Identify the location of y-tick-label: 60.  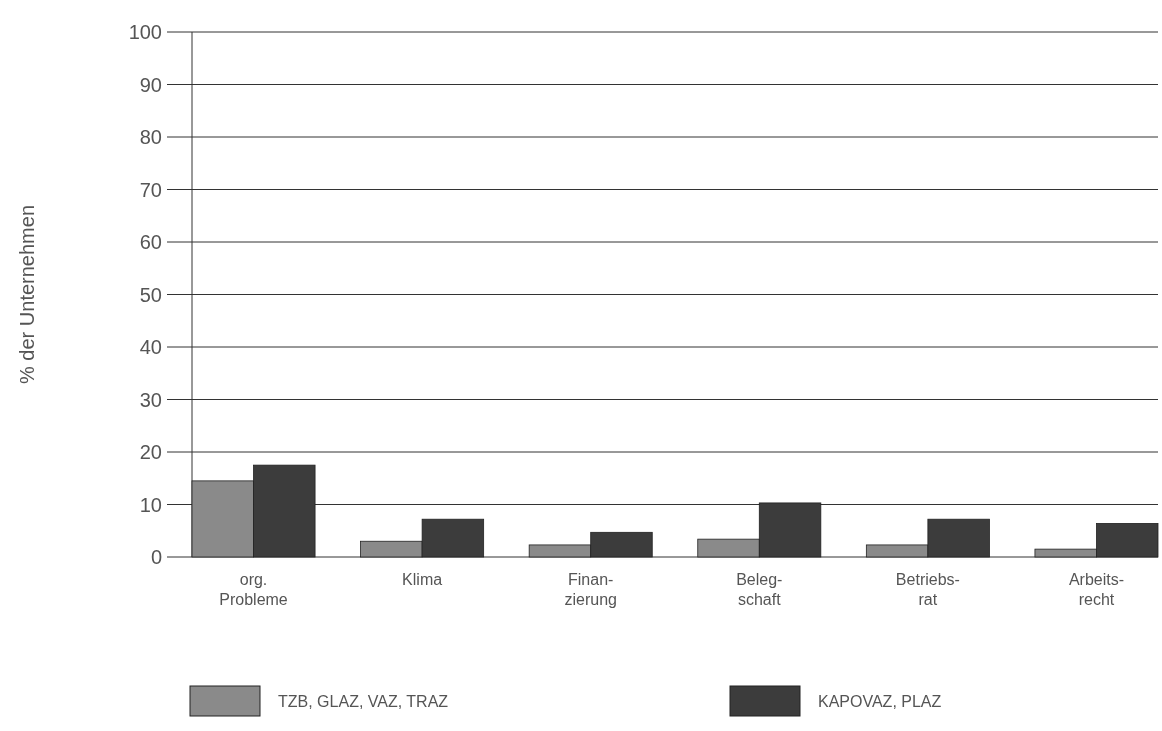
(150, 242).